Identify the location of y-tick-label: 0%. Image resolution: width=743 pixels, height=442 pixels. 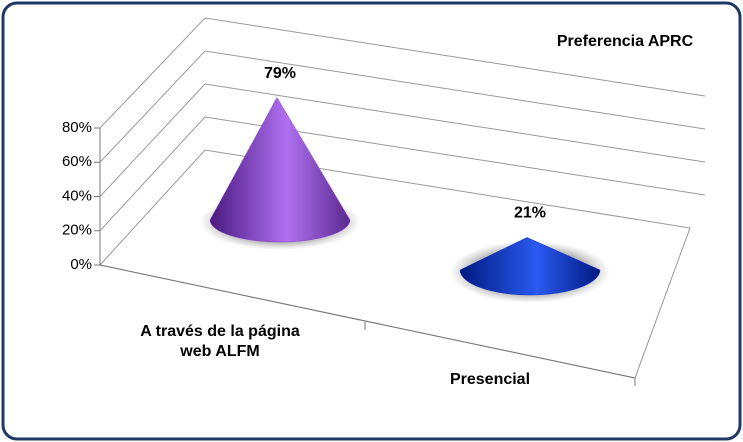
(81, 264).